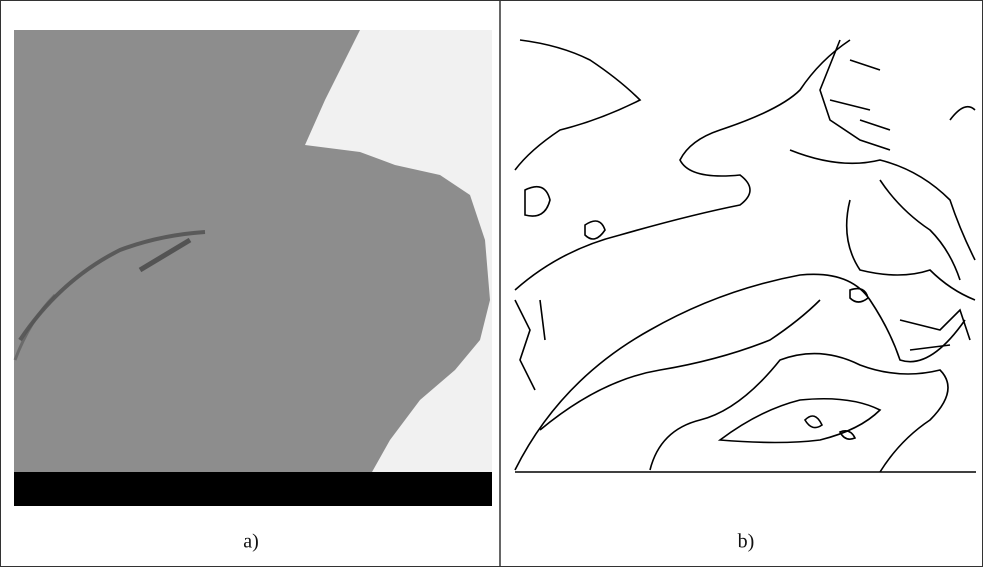 The image size is (983, 567). What do you see at coordinates (251, 542) in the screenshot?
I see `panel-label: a)` at bounding box center [251, 542].